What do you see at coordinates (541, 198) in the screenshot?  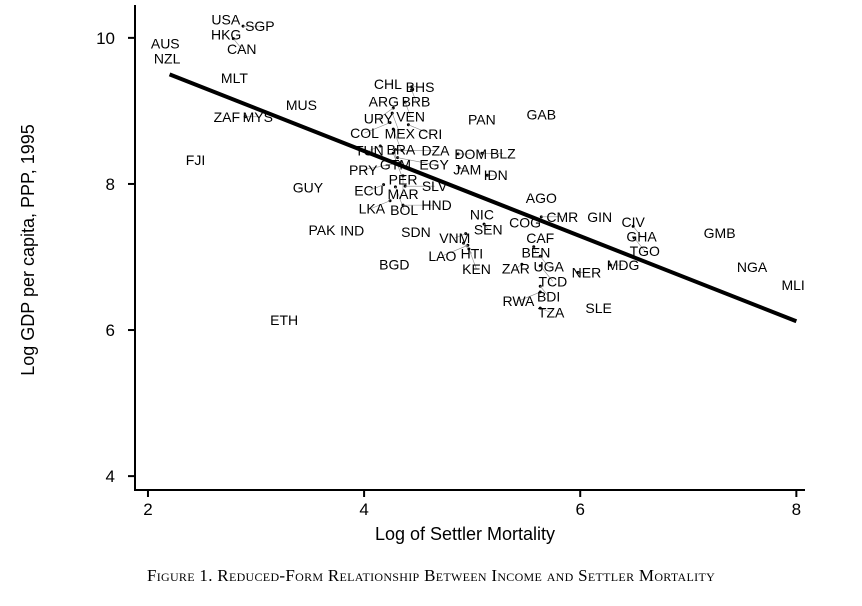 I see `point-label-ago: AGO` at bounding box center [541, 198].